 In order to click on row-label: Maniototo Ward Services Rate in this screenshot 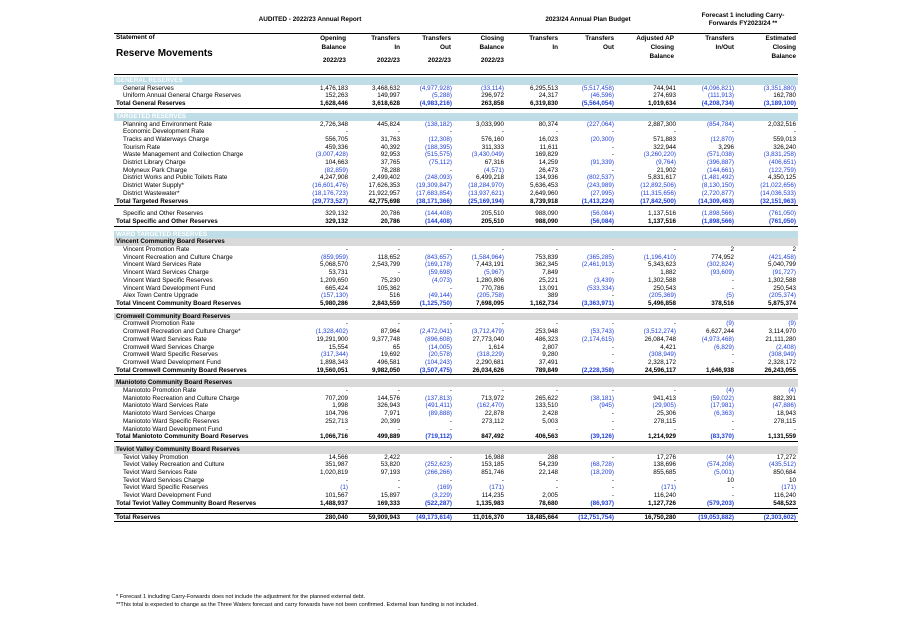, I will do `click(166, 406)`.